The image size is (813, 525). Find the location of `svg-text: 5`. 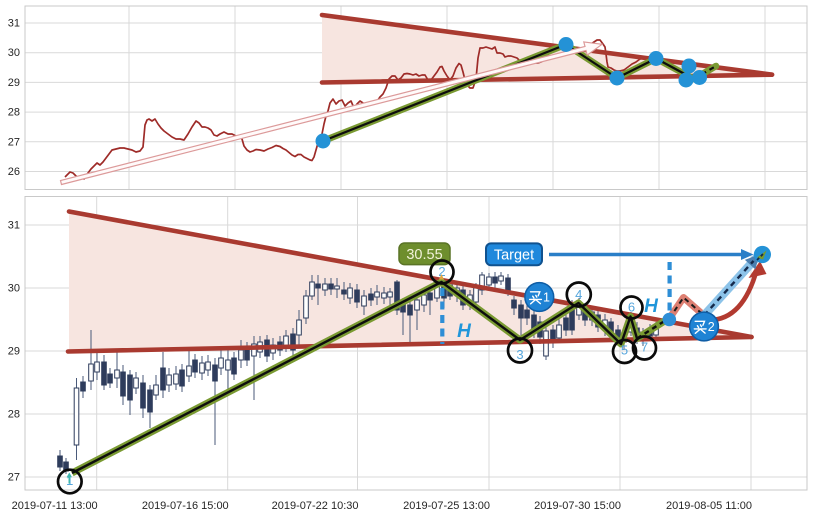

svg-text: 5 is located at coordinates (624, 350).